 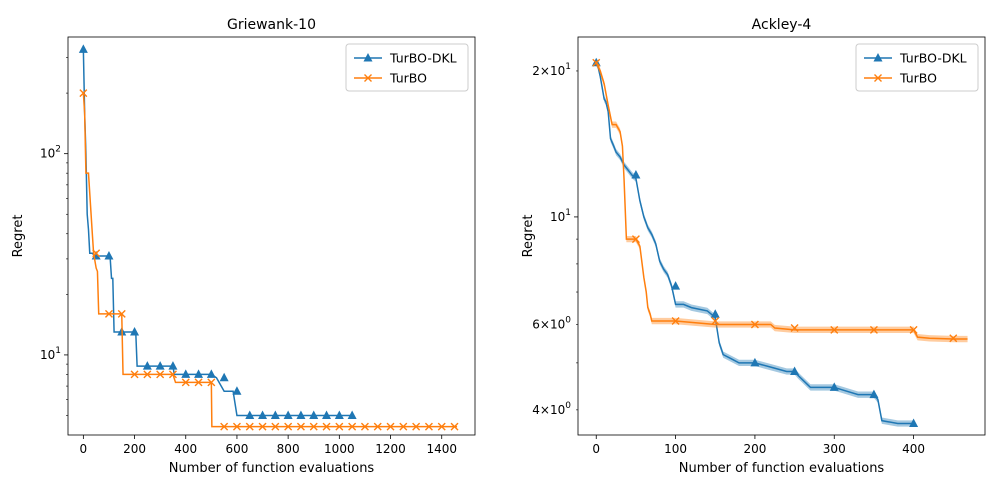 What do you see at coordinates (390, 449) in the screenshot?
I see `x-tick-label: 1200` at bounding box center [390, 449].